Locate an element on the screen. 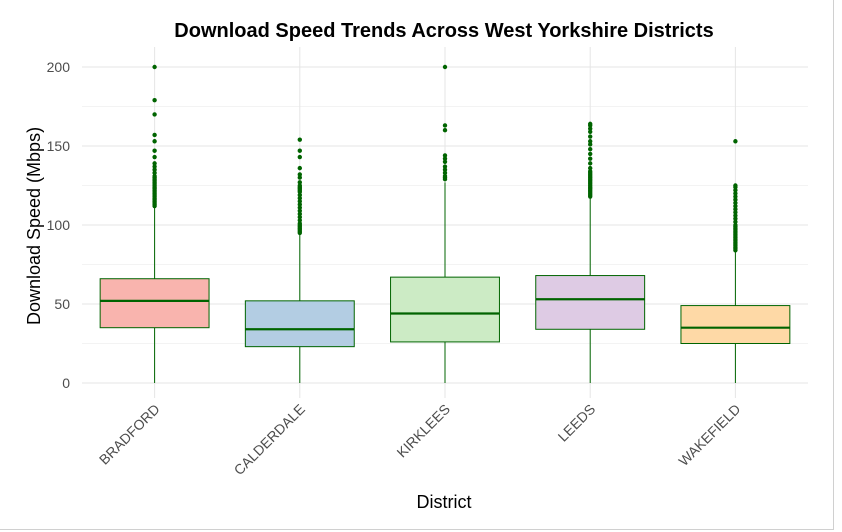 The width and height of the screenshot is (842, 532). y-axis-title: Download Speed (Mbps) is located at coordinates (34, 226).